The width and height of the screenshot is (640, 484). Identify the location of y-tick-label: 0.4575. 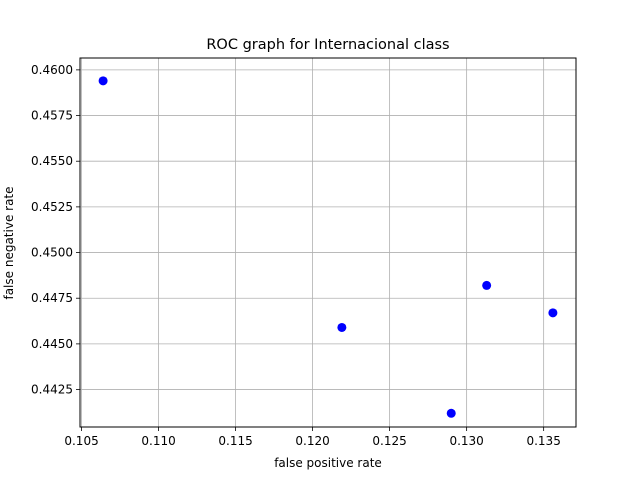
(52, 116).